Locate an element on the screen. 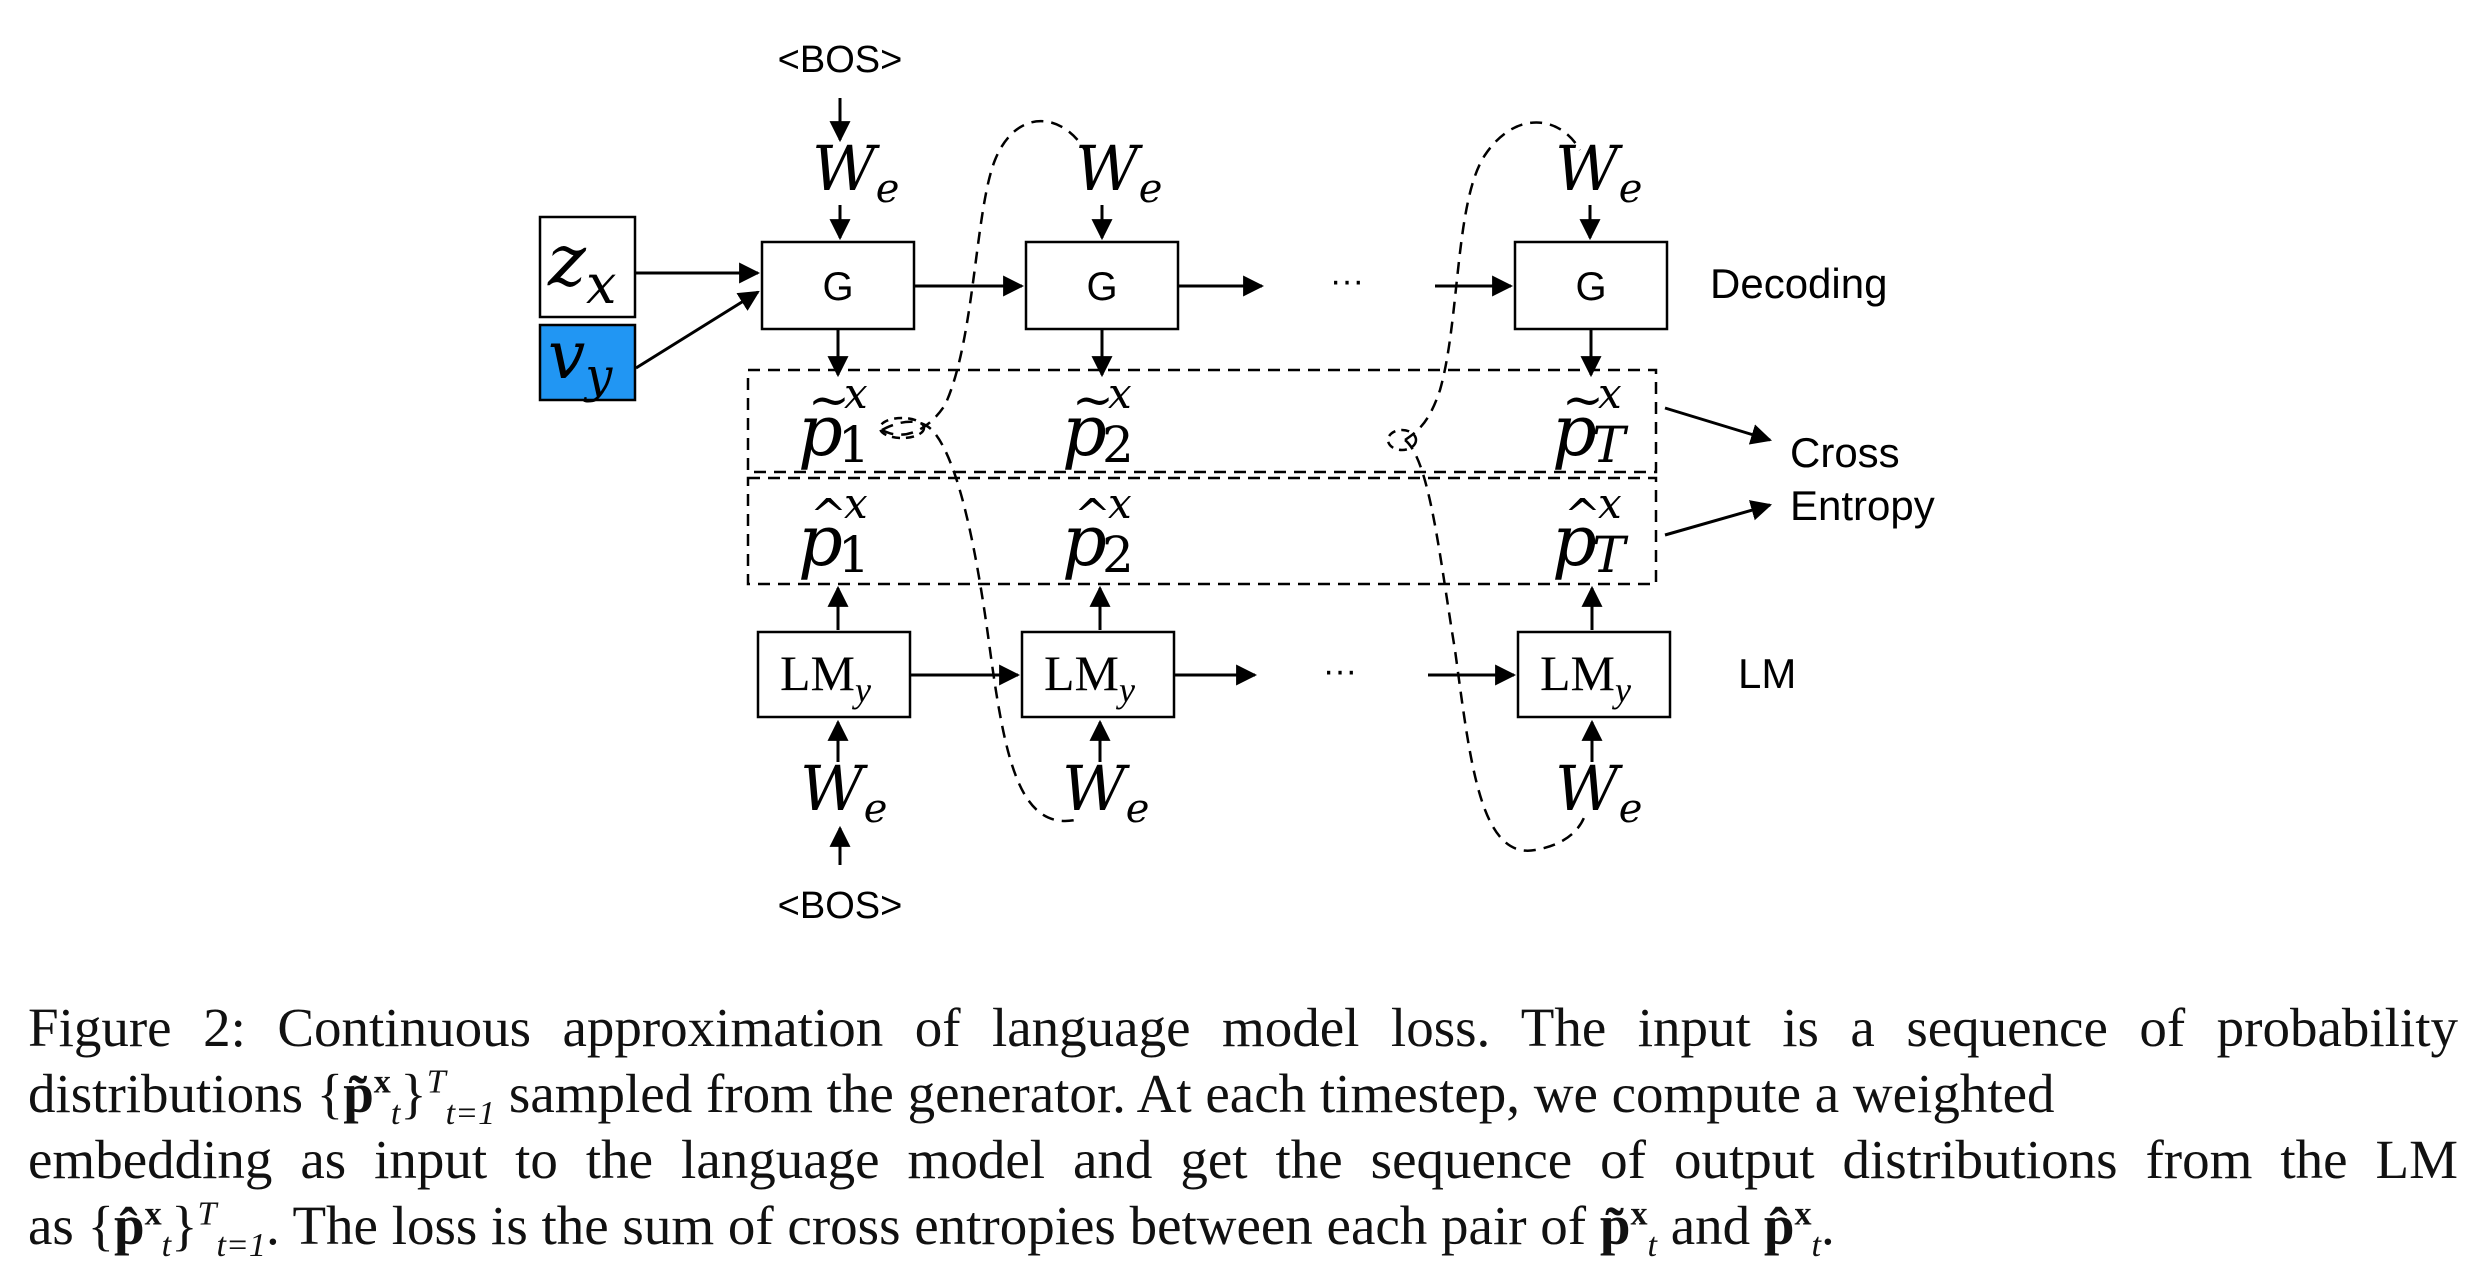 Image resolution: width=2478 pixels, height=1284 pixels. v-box is located at coordinates (587, 362).